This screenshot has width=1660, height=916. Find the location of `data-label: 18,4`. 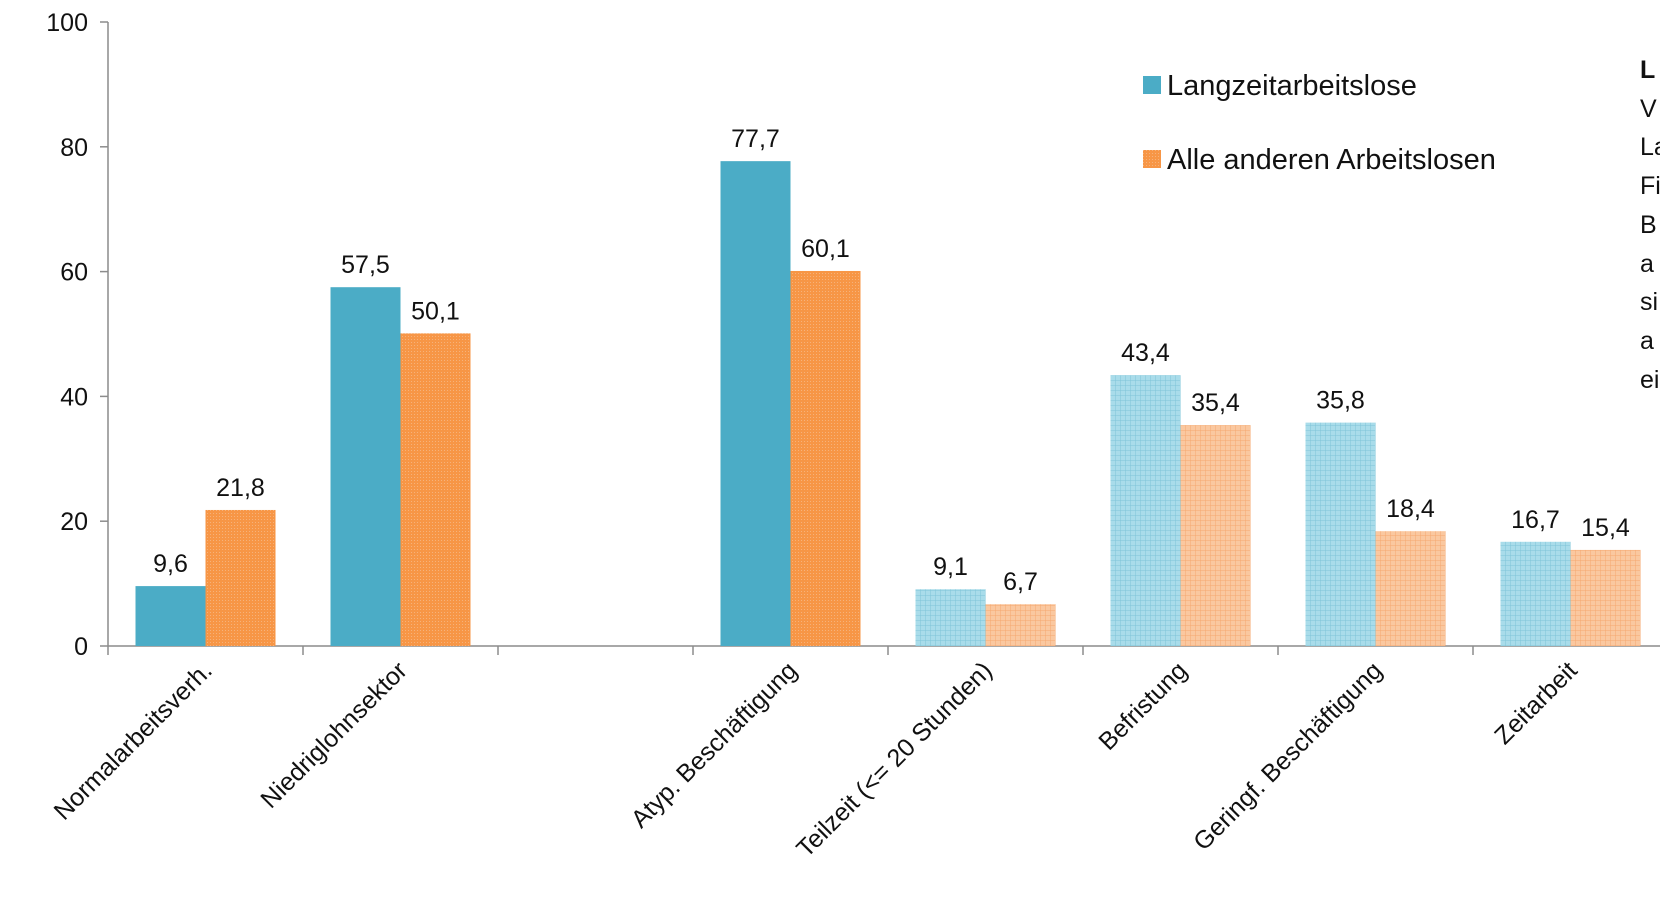

data-label: 18,4 is located at coordinates (1410, 509).